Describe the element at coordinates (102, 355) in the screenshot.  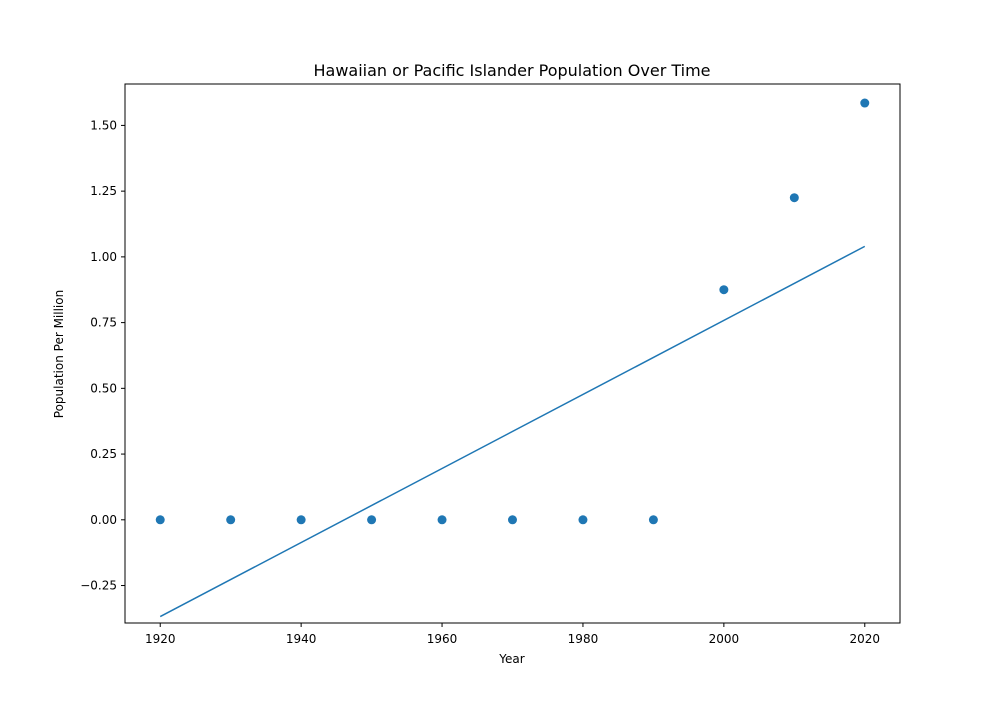
I see `y-axis: −0.25 0.00 0.25 0.50 0.75 1.00 1.25 1.50` at that location.